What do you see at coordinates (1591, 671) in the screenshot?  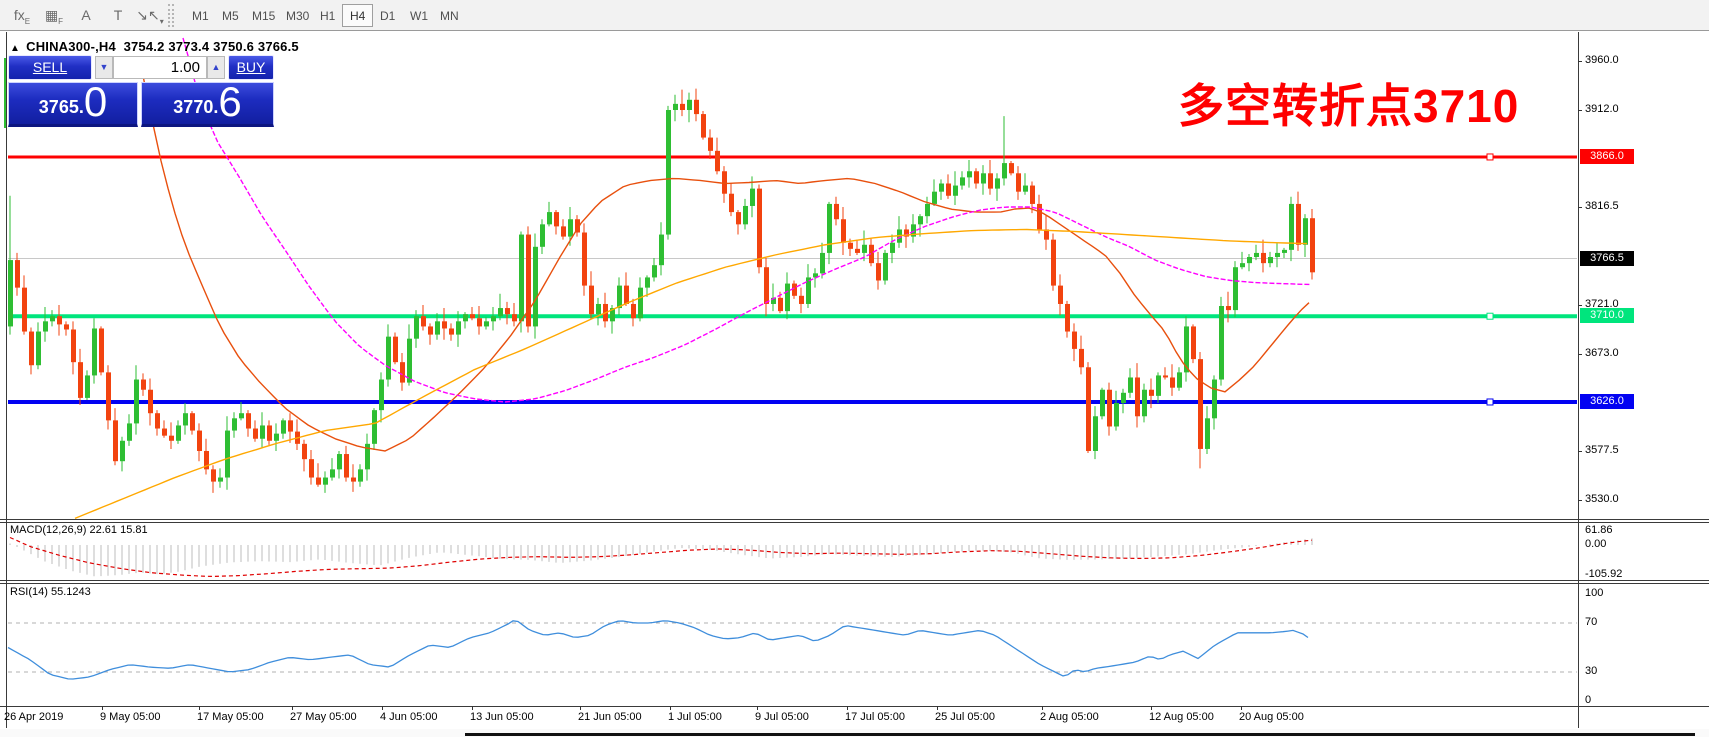 I see `rsi-scale-label: 30` at bounding box center [1591, 671].